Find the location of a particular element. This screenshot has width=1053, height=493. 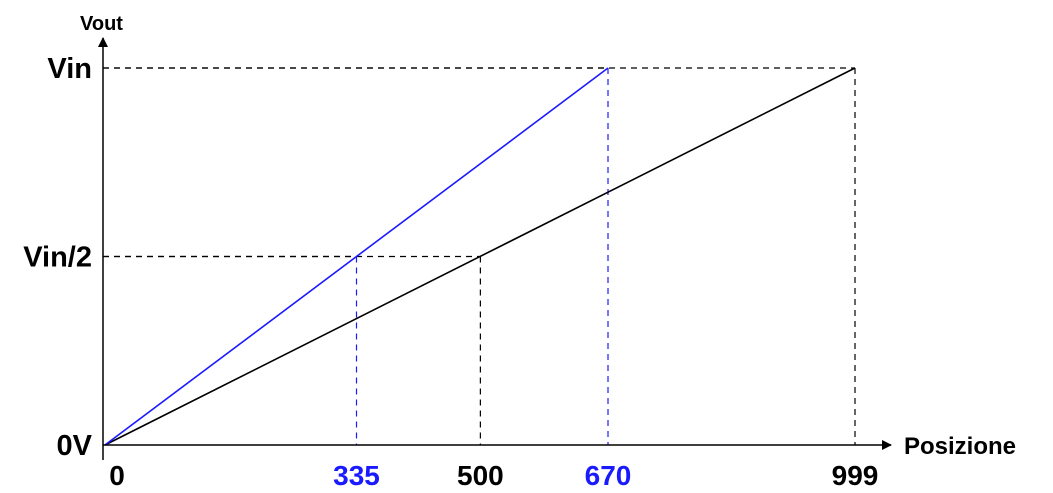

x-tick-label-4: 999 is located at coordinates (855, 475).